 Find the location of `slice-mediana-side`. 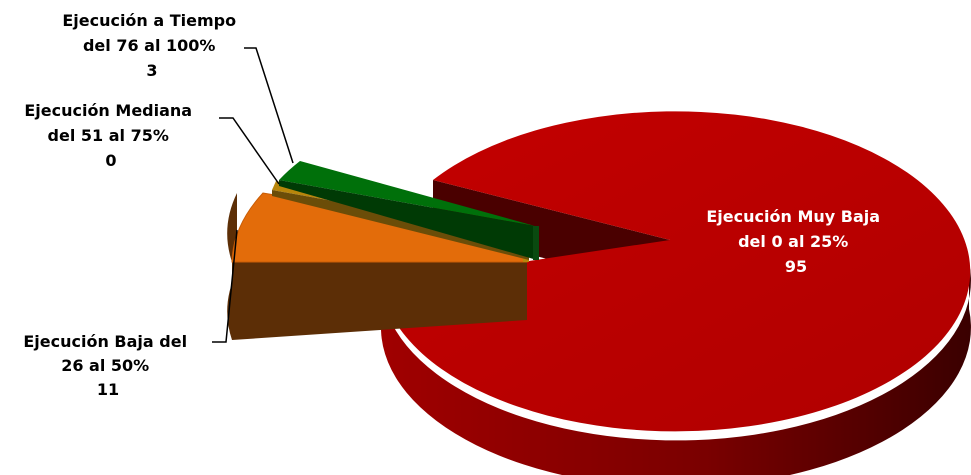

slice-mediana-side is located at coordinates (400, 225).